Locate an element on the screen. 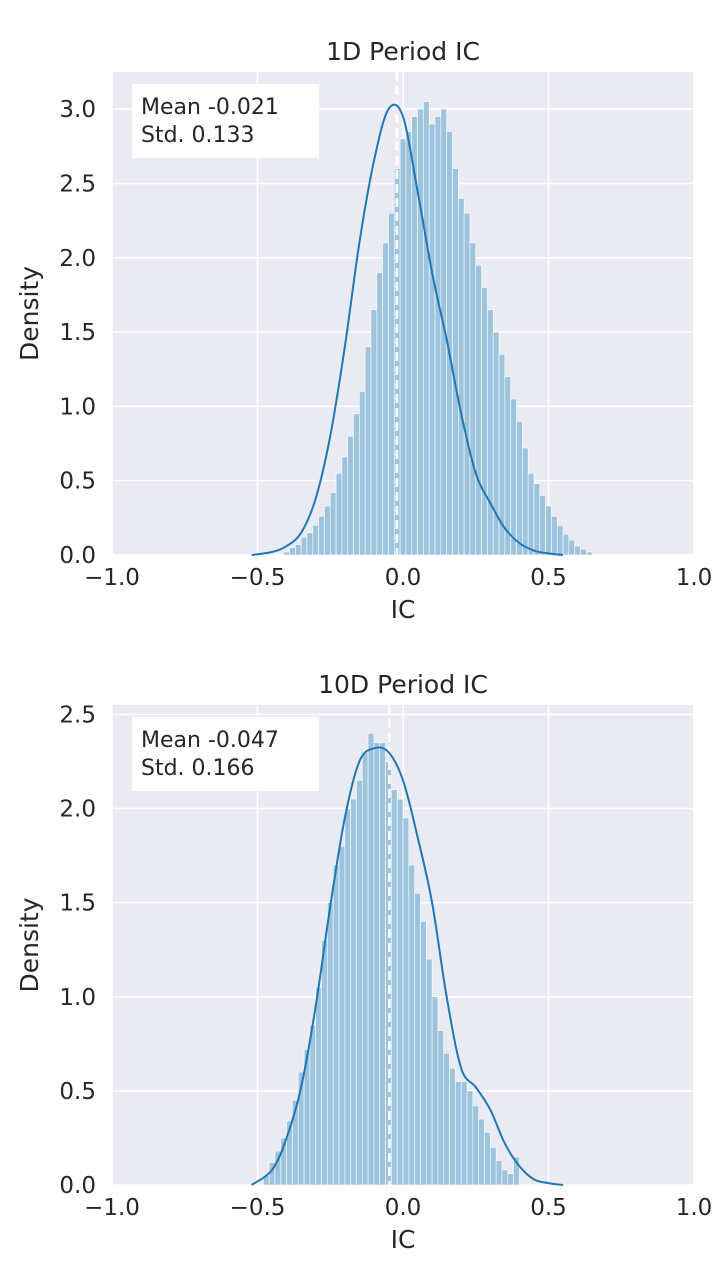 Image resolution: width=728 pixels, height=1272 pixels. y-tick-label: 0.0 is located at coordinates (77, 556).